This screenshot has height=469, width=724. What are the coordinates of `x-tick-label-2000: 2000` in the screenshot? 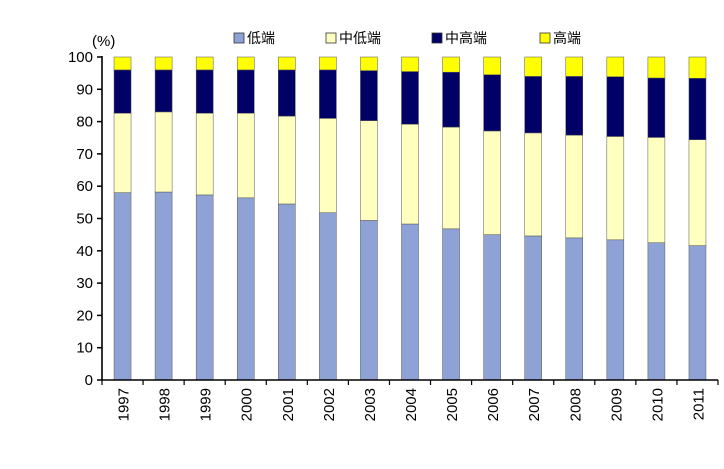 It's located at (247, 404).